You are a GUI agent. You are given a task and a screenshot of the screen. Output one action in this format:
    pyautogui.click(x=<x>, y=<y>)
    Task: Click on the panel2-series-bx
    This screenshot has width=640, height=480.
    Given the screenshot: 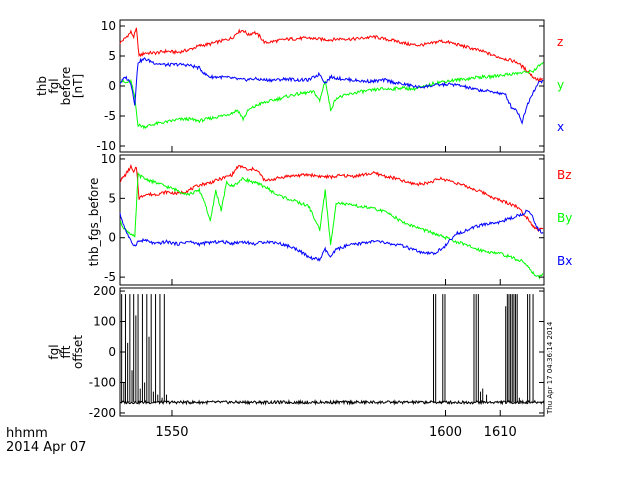 What is the action you would take?
    pyautogui.click(x=331, y=235)
    